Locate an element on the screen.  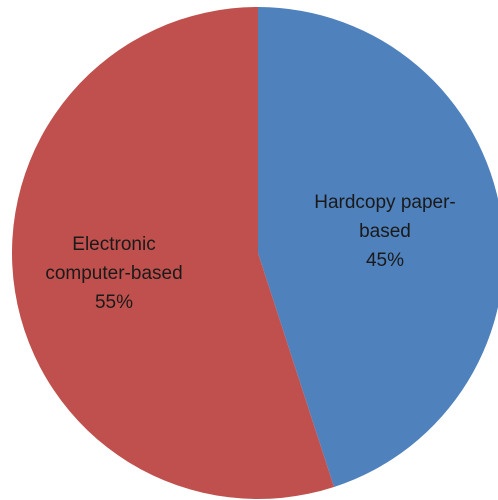
pie-slice-value-label: 45% is located at coordinates (385, 260).